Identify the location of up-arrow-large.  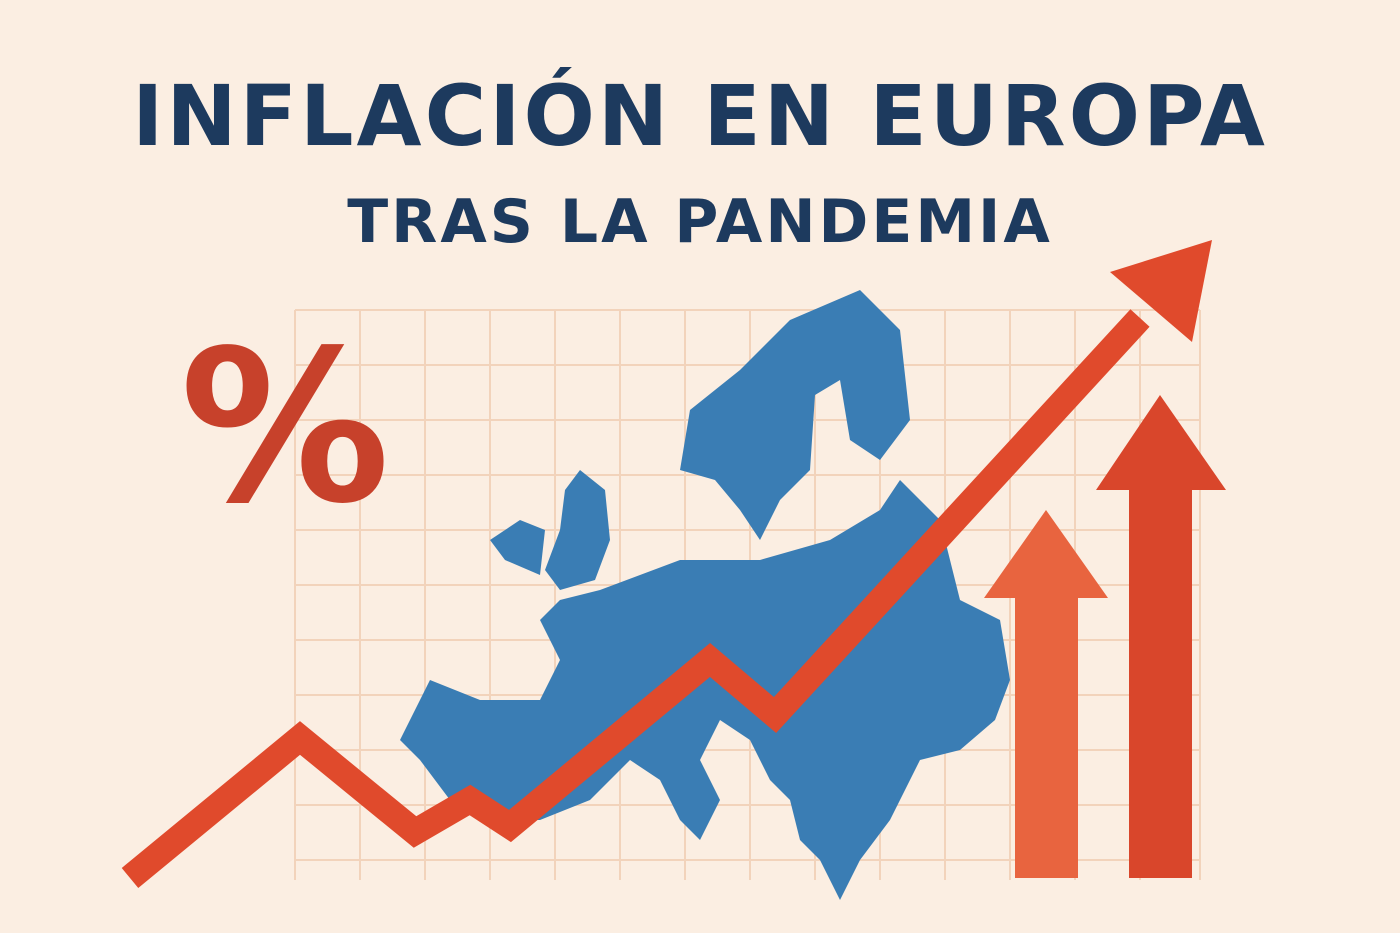
(1161, 636).